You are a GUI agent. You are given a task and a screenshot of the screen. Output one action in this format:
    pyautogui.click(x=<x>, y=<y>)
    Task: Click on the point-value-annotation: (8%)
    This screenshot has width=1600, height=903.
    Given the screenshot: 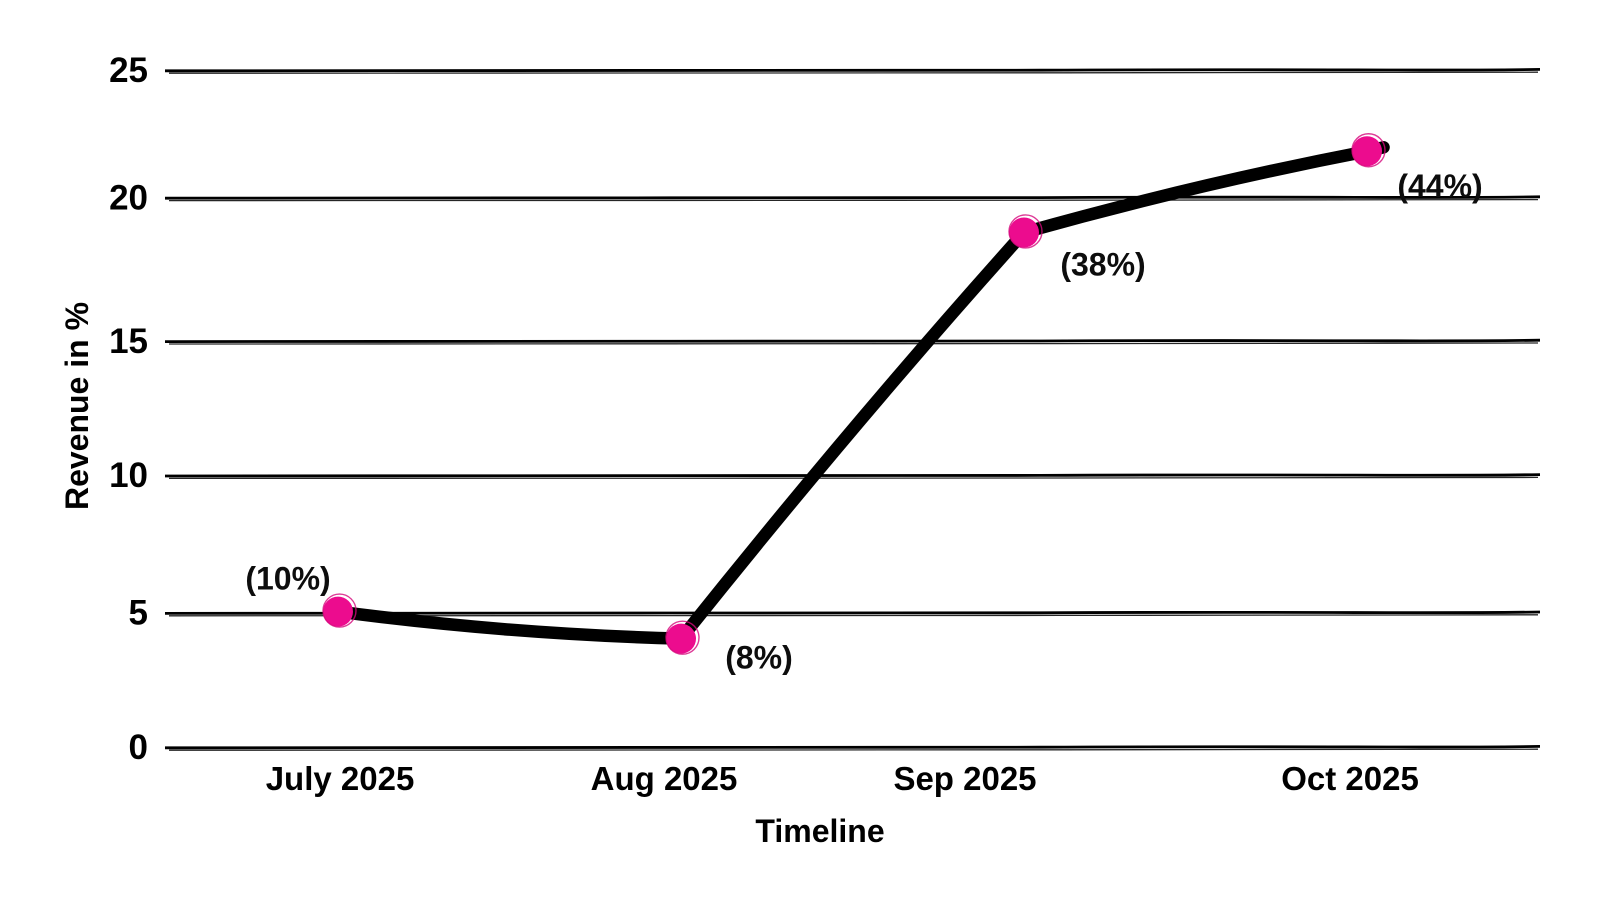 What is the action you would take?
    pyautogui.click(x=759, y=658)
    